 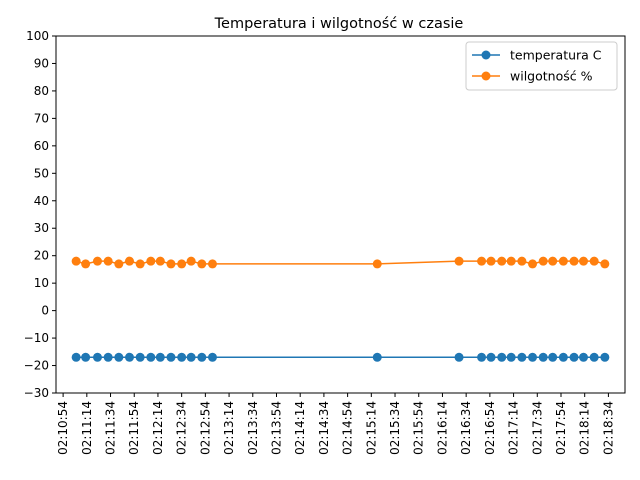 I want to click on x-tick-label: 02:17:14, so click(x=514, y=428).